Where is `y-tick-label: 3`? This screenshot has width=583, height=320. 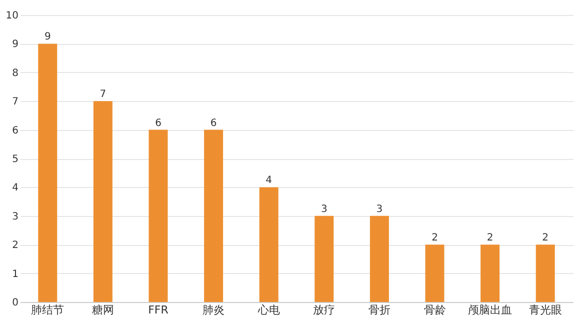 y-tick-label: 3 is located at coordinates (15, 216).